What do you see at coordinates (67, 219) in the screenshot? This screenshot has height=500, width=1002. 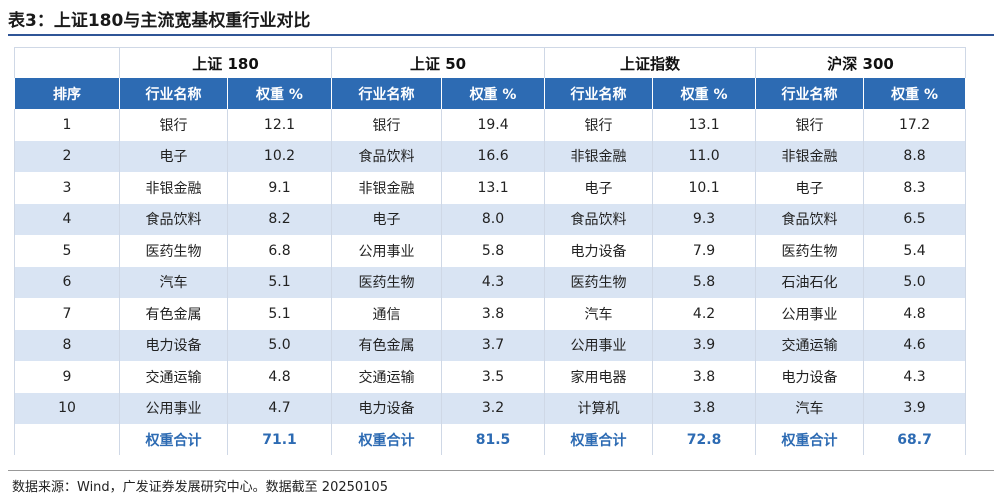 I see `rank-cell: 4` at bounding box center [67, 219].